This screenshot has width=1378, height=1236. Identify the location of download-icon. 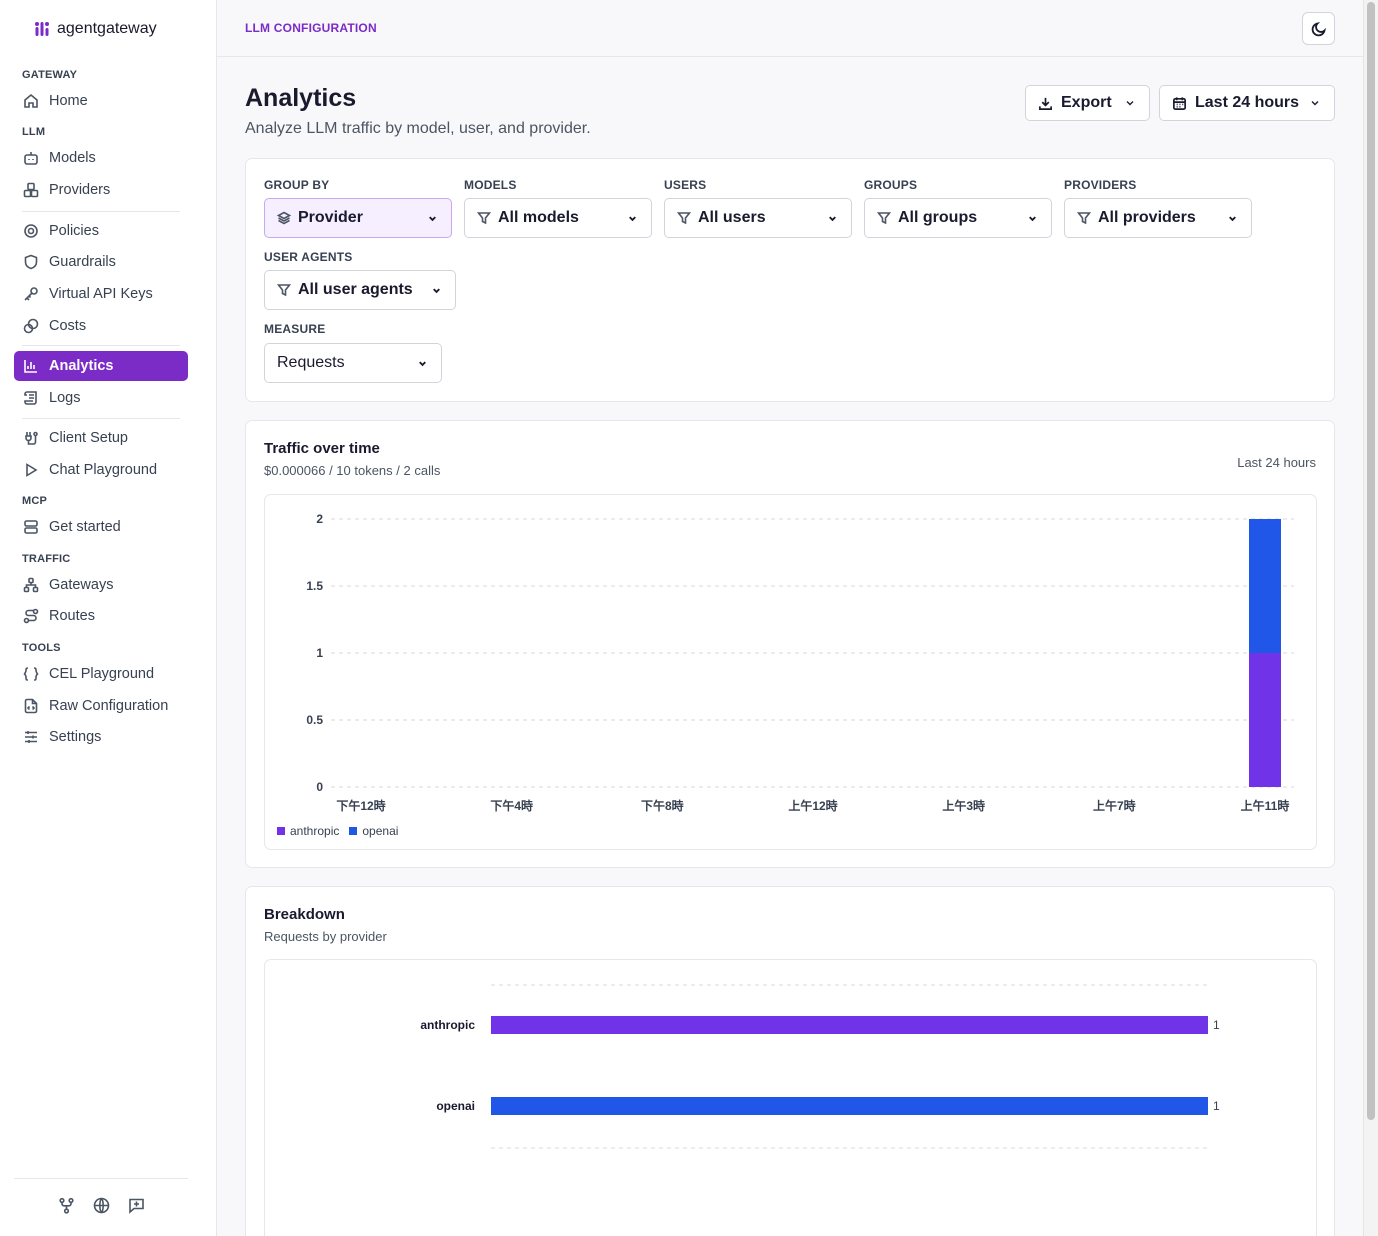
(1045, 103).